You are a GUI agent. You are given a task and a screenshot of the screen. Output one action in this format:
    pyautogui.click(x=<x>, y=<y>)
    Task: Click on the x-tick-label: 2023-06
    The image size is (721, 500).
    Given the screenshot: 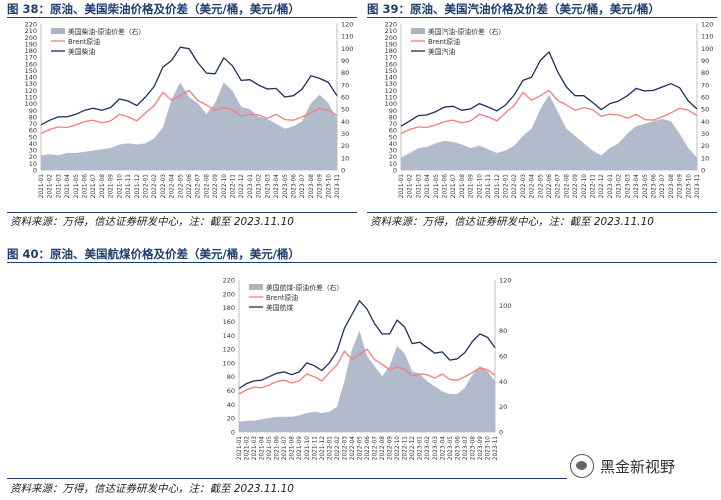 What is the action you would take?
    pyautogui.click(x=458, y=448)
    